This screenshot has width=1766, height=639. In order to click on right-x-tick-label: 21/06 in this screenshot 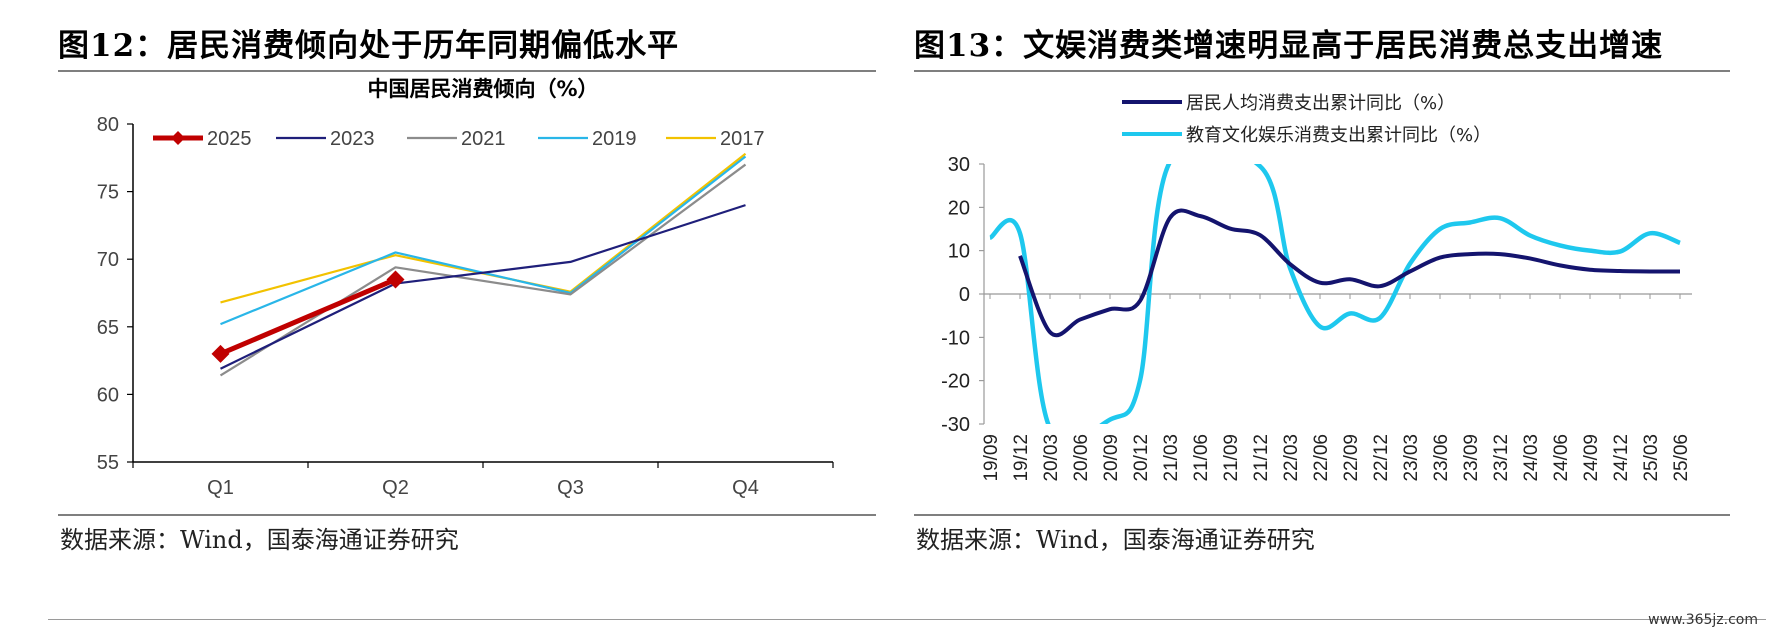, I will do `click(1201, 458)`.